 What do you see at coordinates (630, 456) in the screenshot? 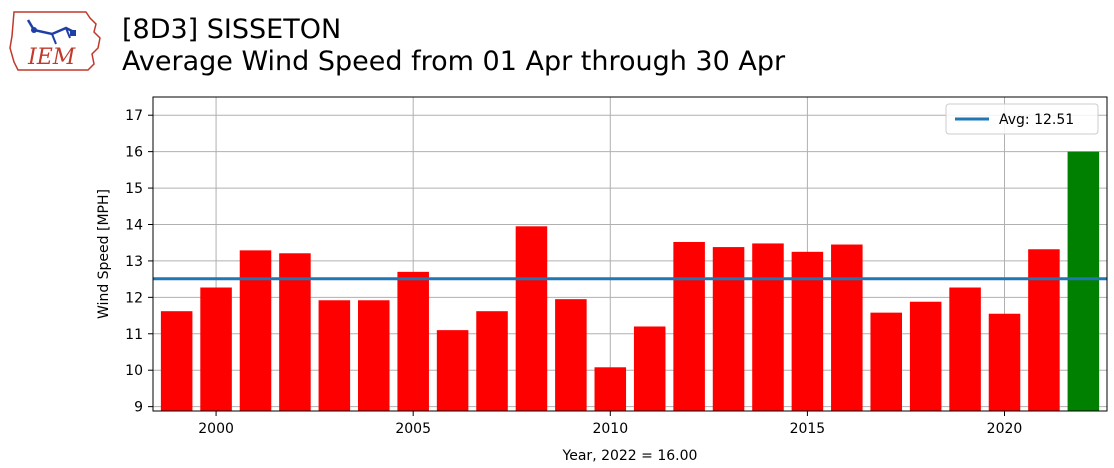
I see `x-axis-label: Year, 2022 = 16.00` at bounding box center [630, 456].